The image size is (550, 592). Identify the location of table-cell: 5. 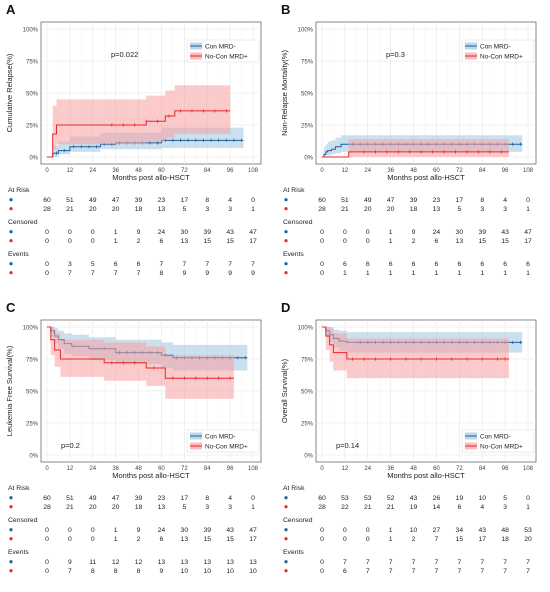
(184, 507).